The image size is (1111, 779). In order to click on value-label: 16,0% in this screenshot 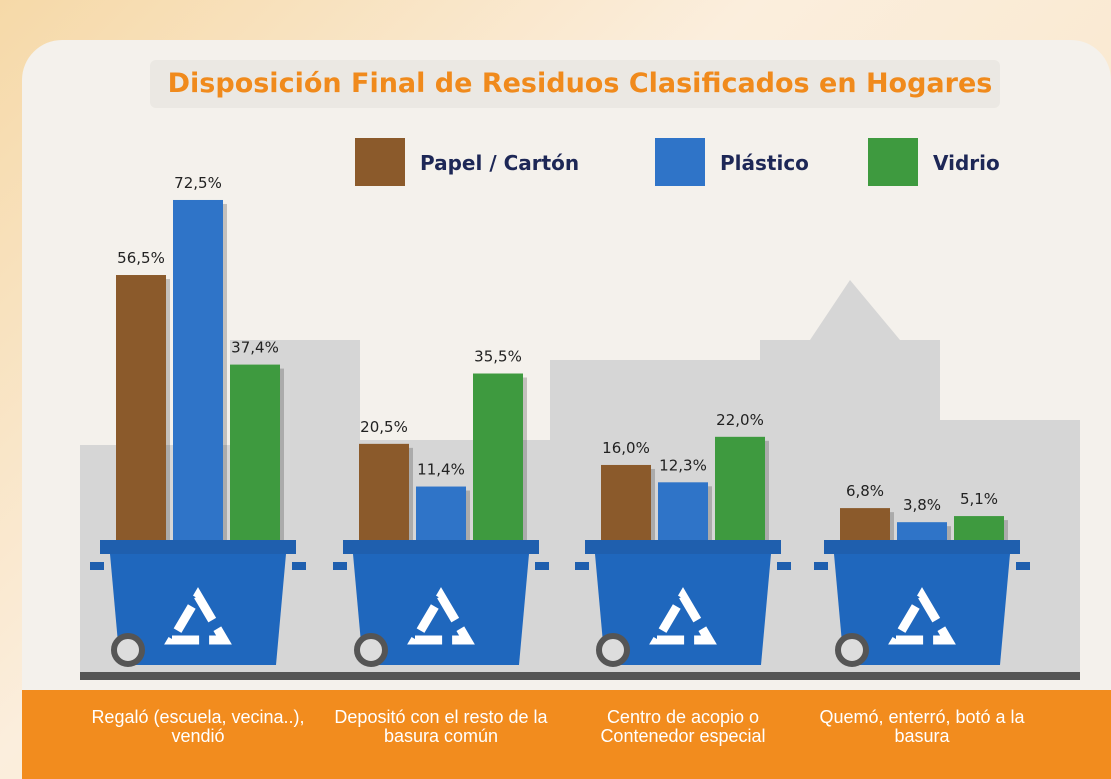, I will do `click(626, 448)`.